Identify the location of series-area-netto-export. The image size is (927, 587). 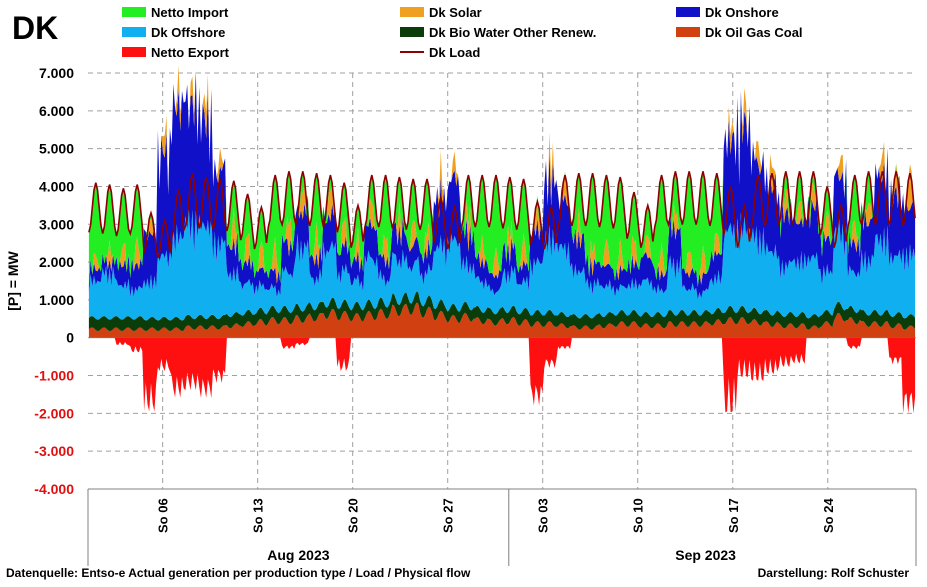
(502, 375).